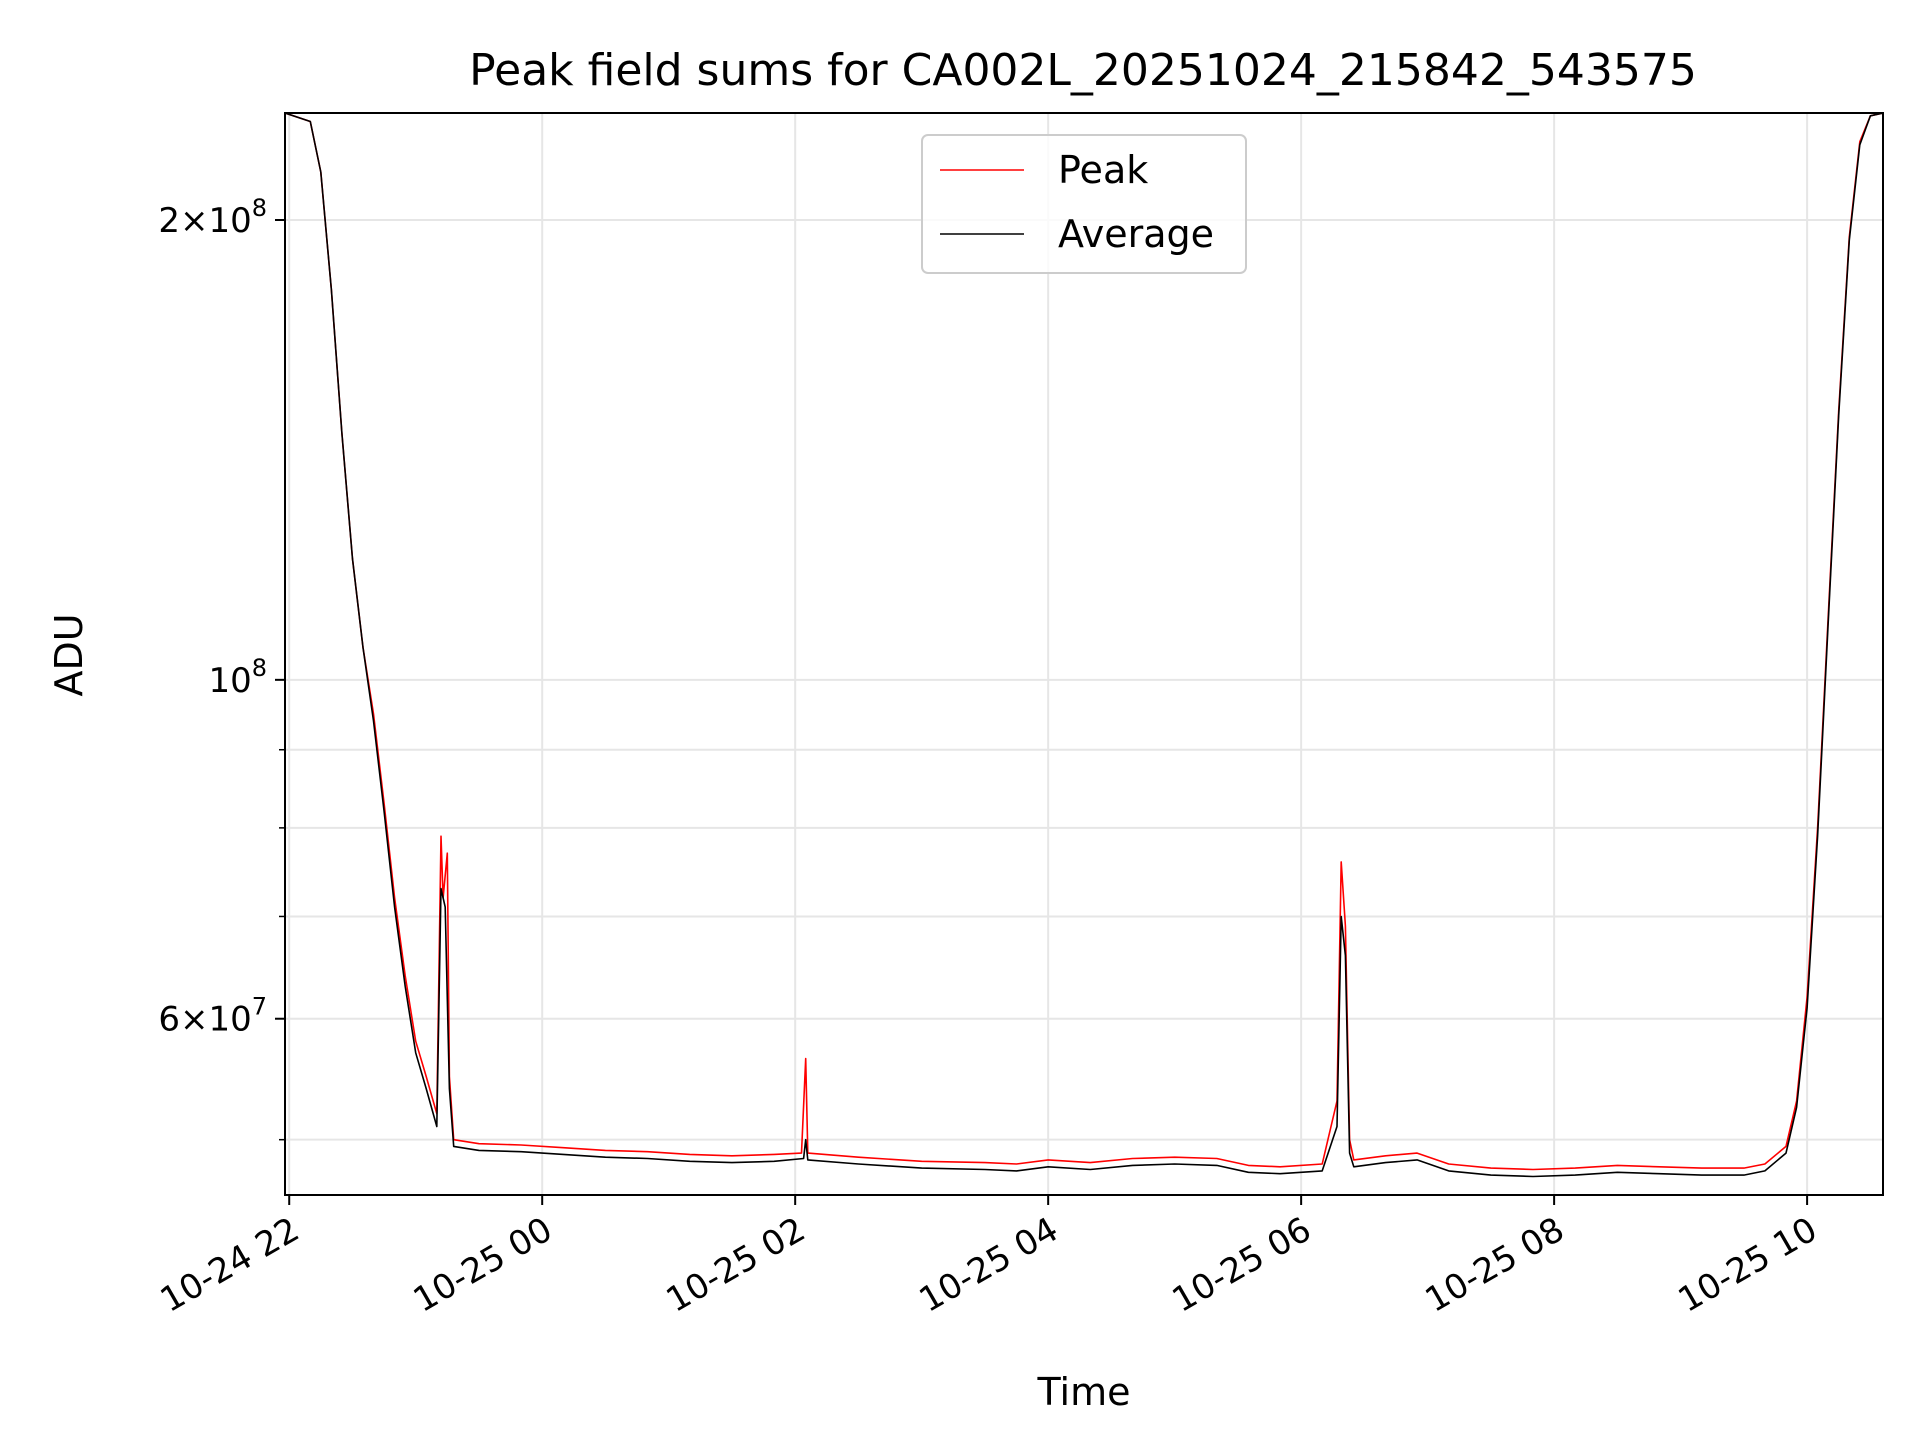  I want to click on y-tick-label: 2×10⁸, so click(212, 217).